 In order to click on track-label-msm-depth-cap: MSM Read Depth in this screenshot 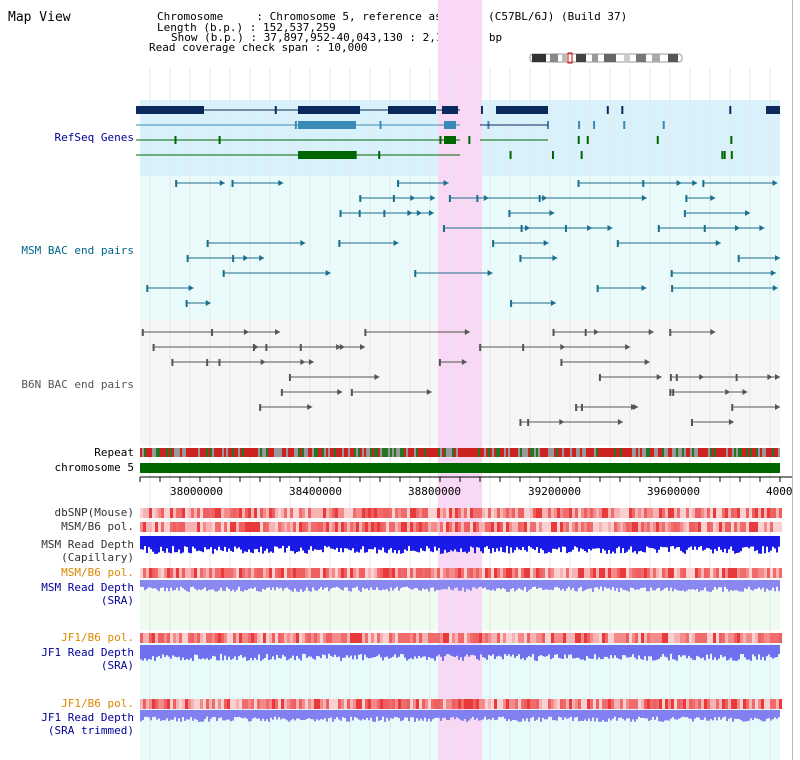, I will do `click(87, 544)`.